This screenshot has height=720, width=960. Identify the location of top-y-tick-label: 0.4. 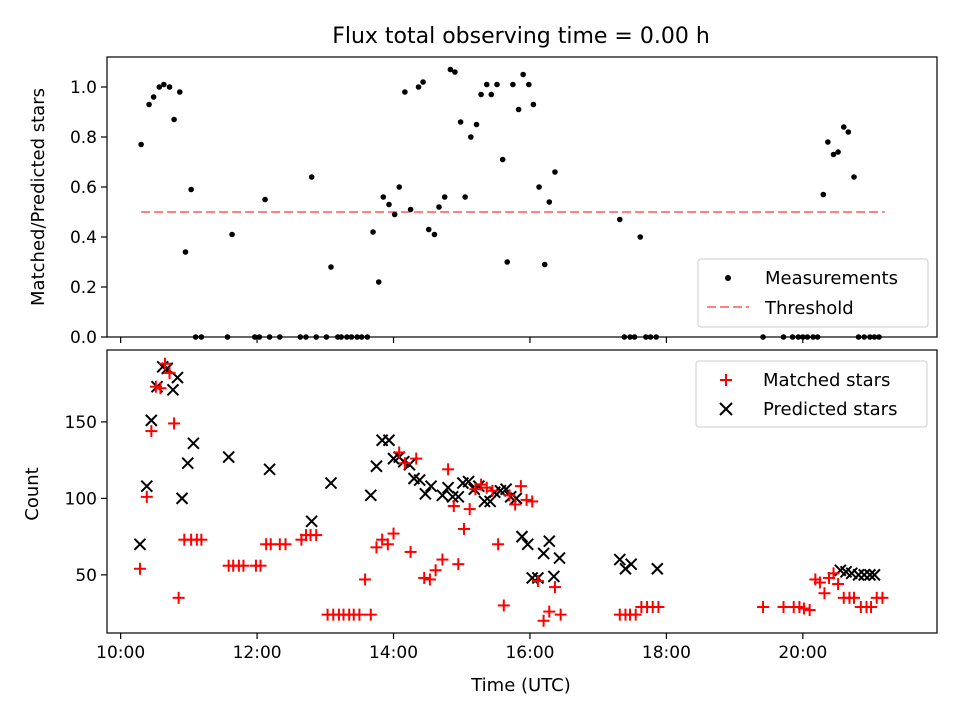
(83, 238).